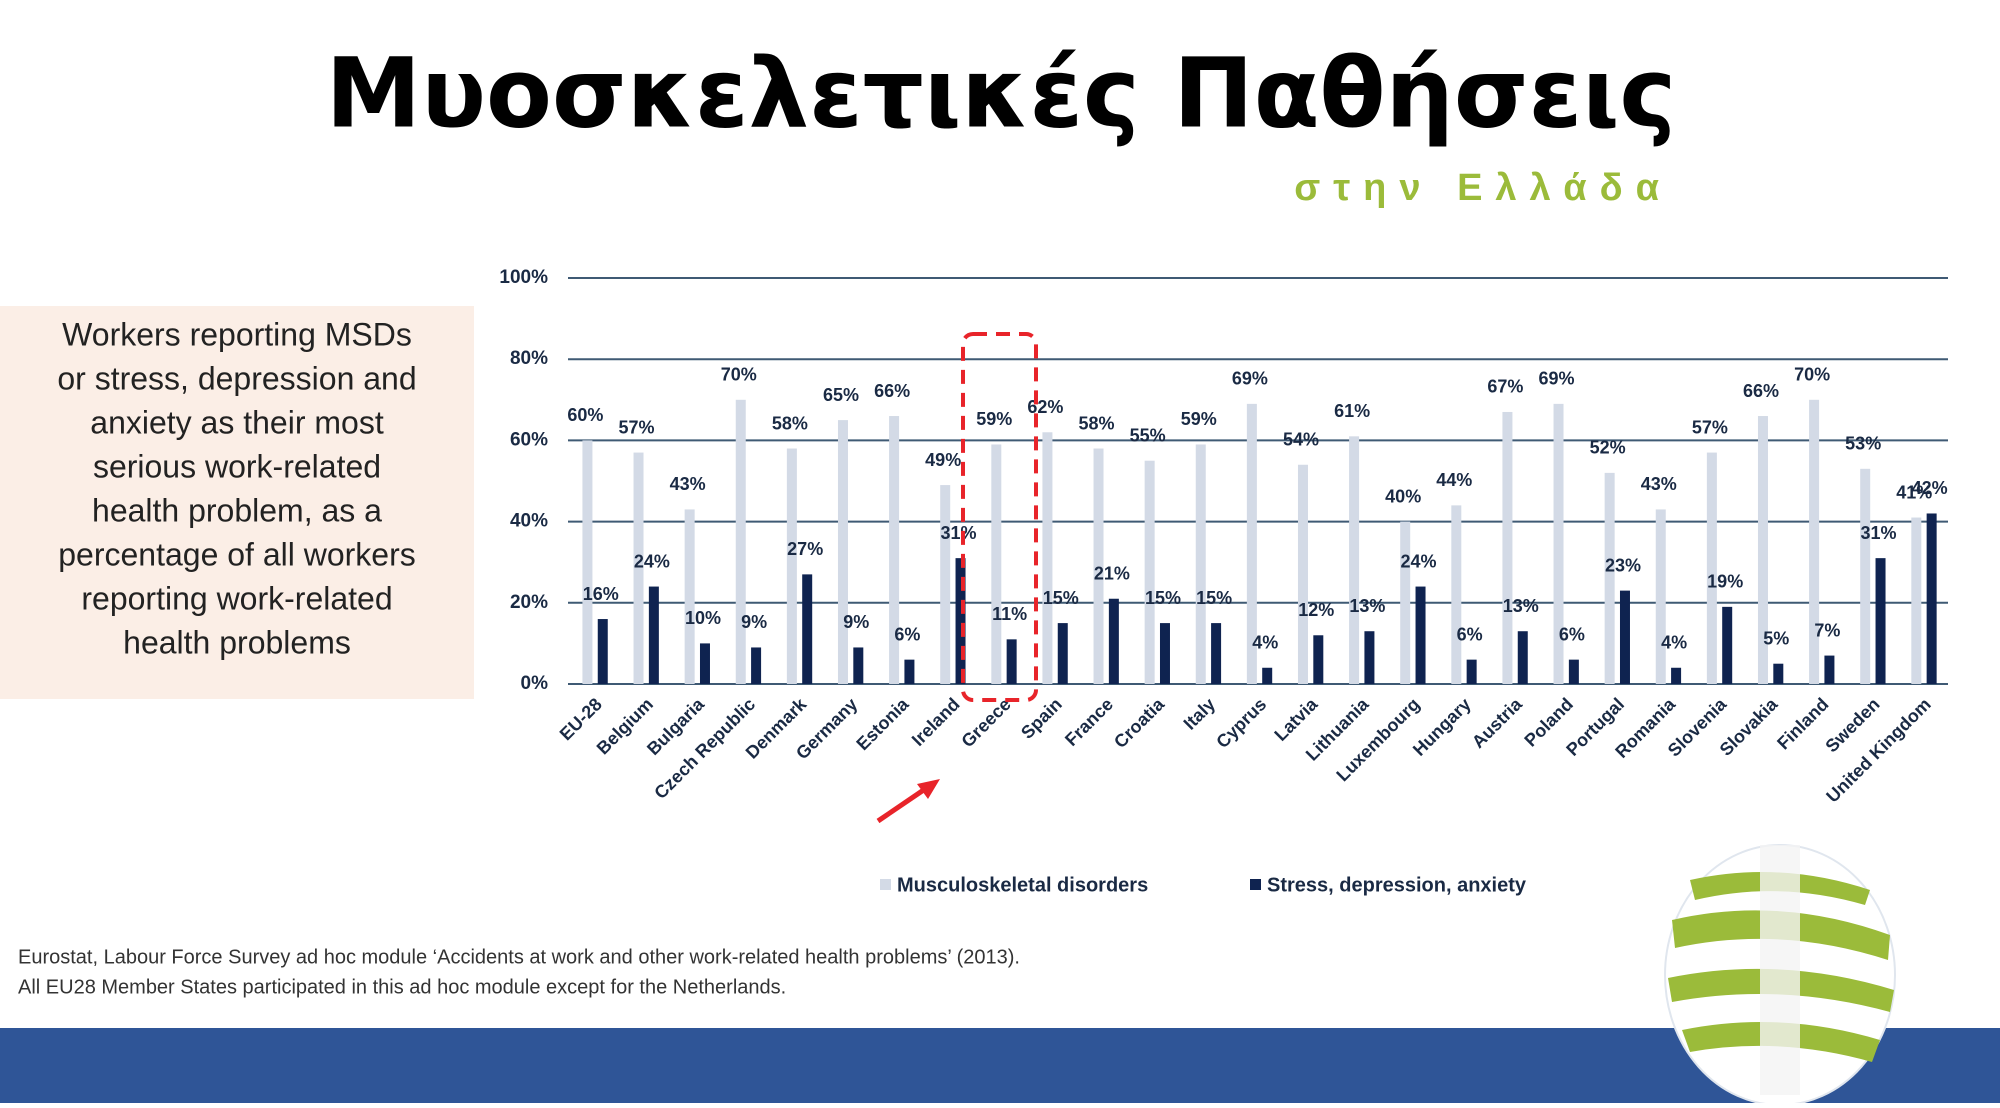 The height and width of the screenshot is (1108, 2000). I want to click on x-tick-label: Slovakia, so click(1749, 726).